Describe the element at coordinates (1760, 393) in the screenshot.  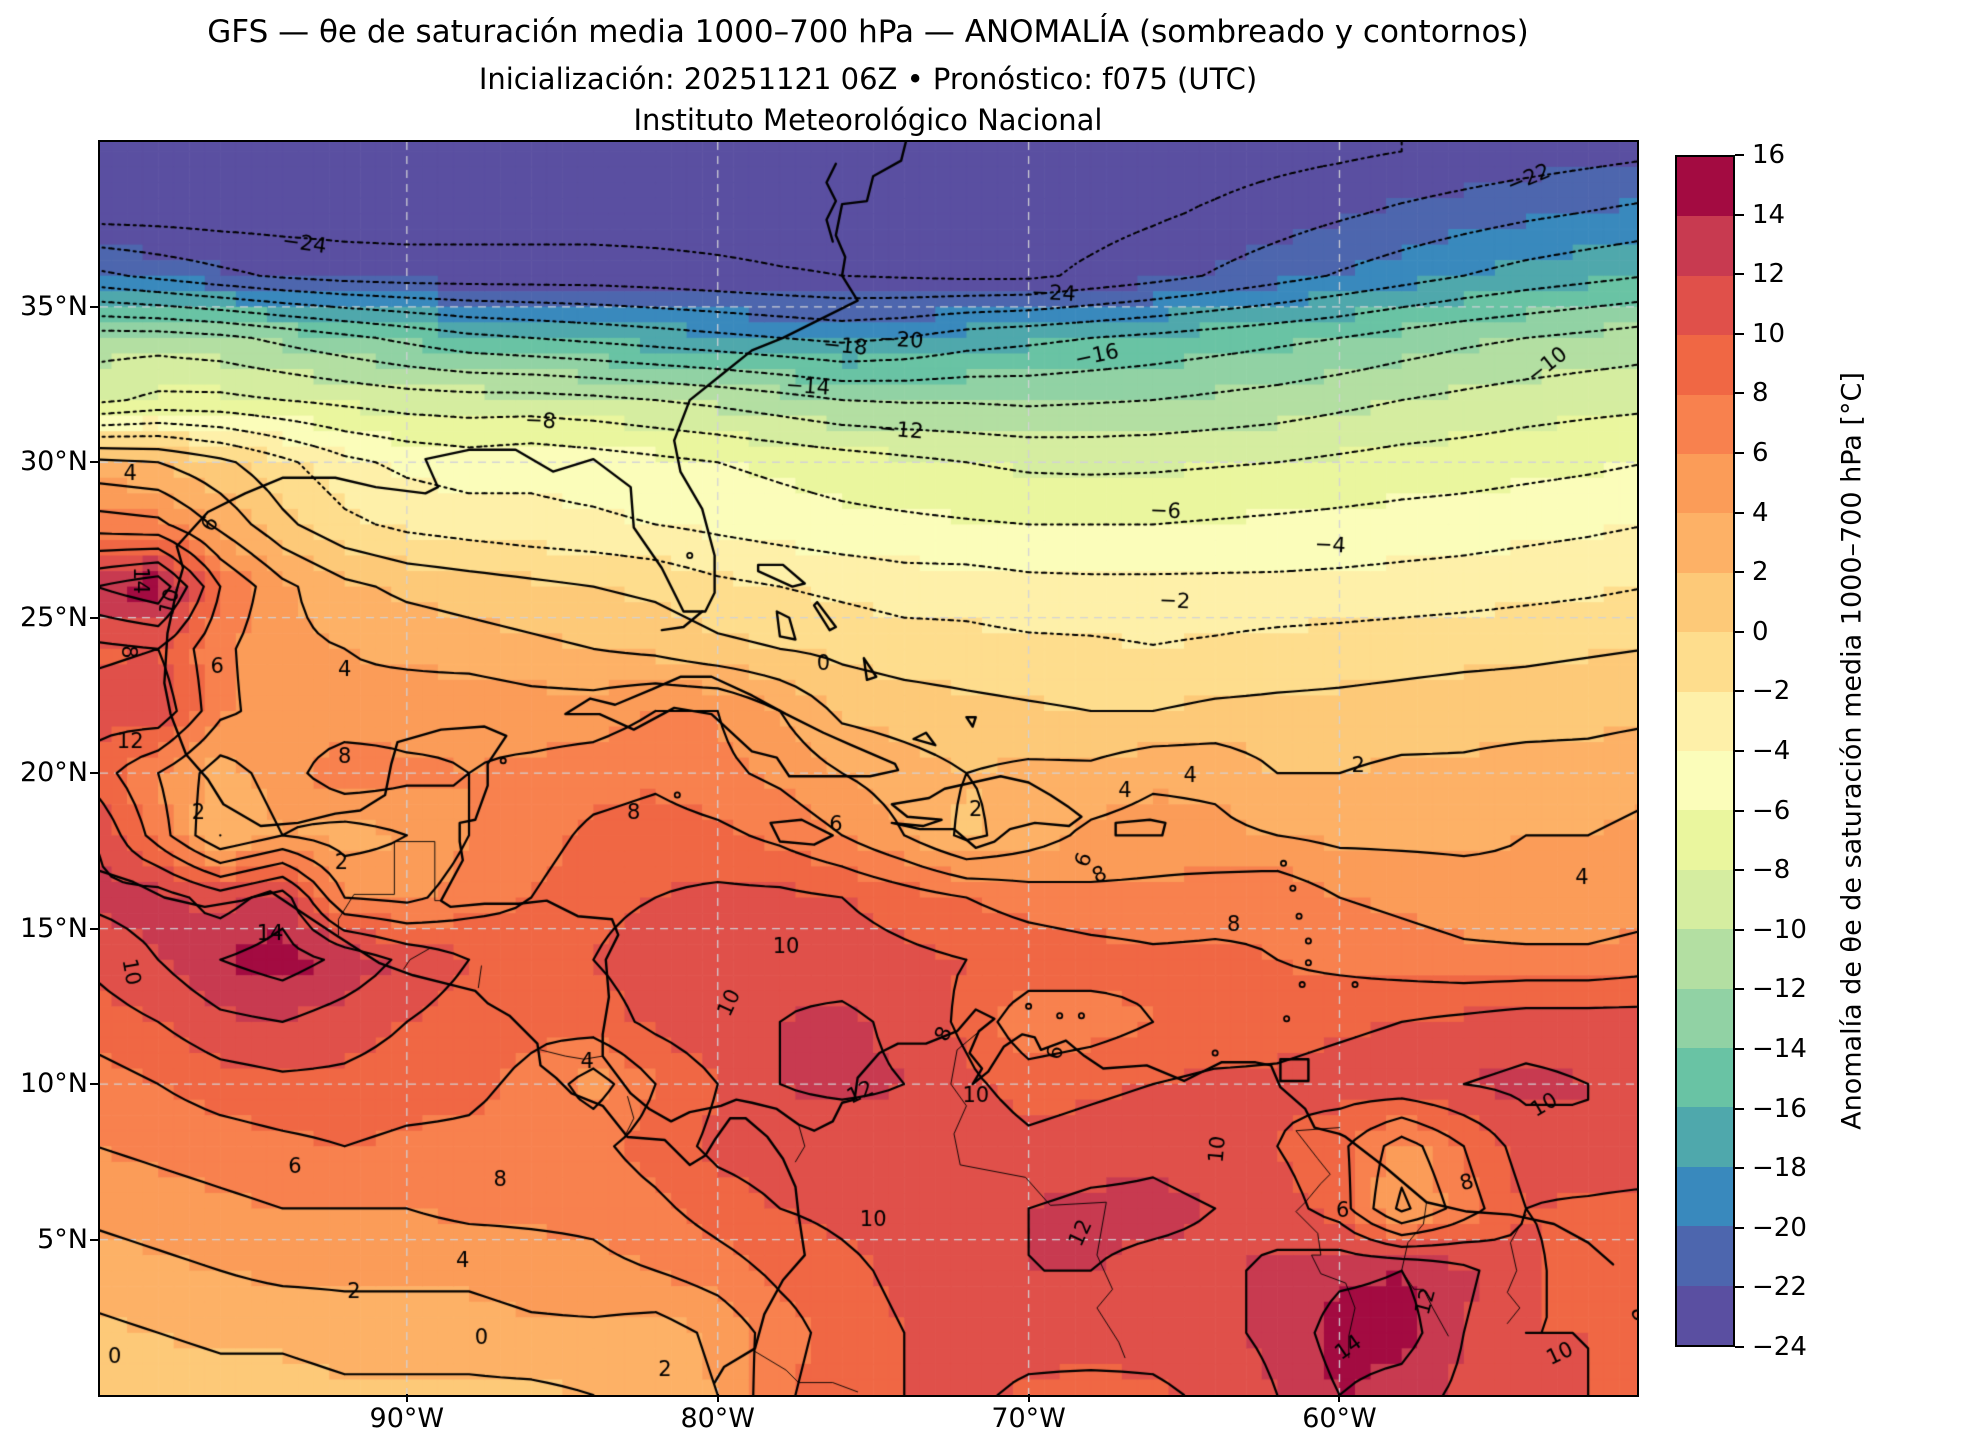
I see `colorbar-tick-label: 8` at that location.